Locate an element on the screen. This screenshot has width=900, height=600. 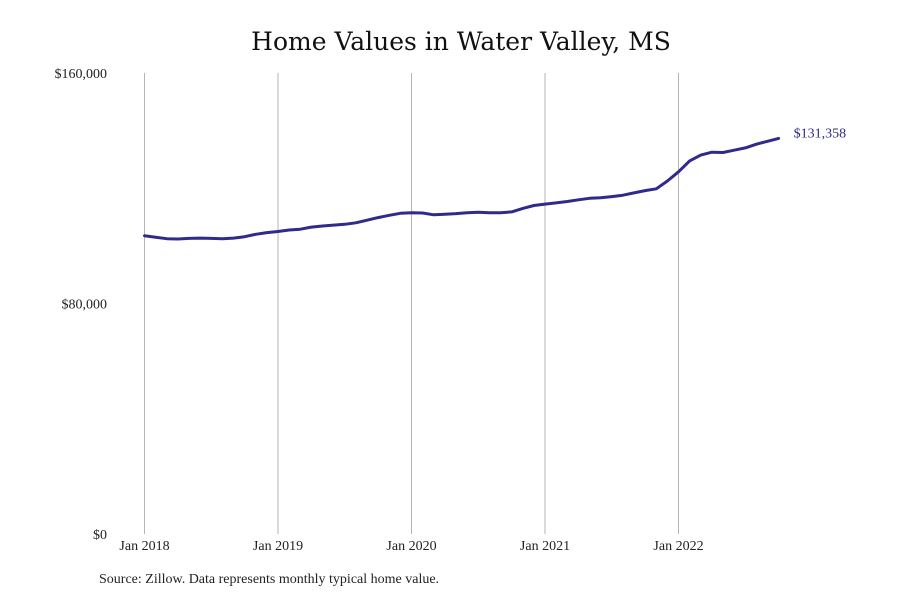
series-group: $131,358 is located at coordinates (495, 183).